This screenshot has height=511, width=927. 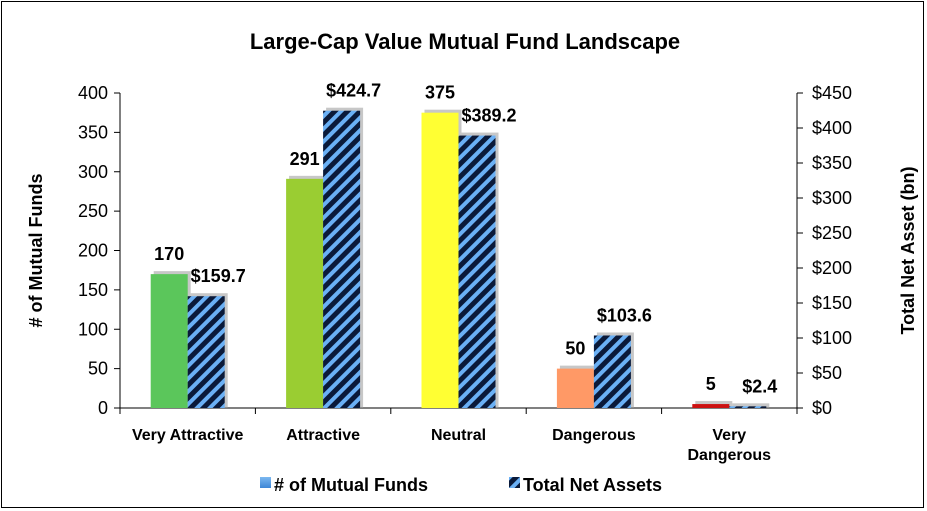 I want to click on left-tick-label: 300, so click(x=93, y=172).